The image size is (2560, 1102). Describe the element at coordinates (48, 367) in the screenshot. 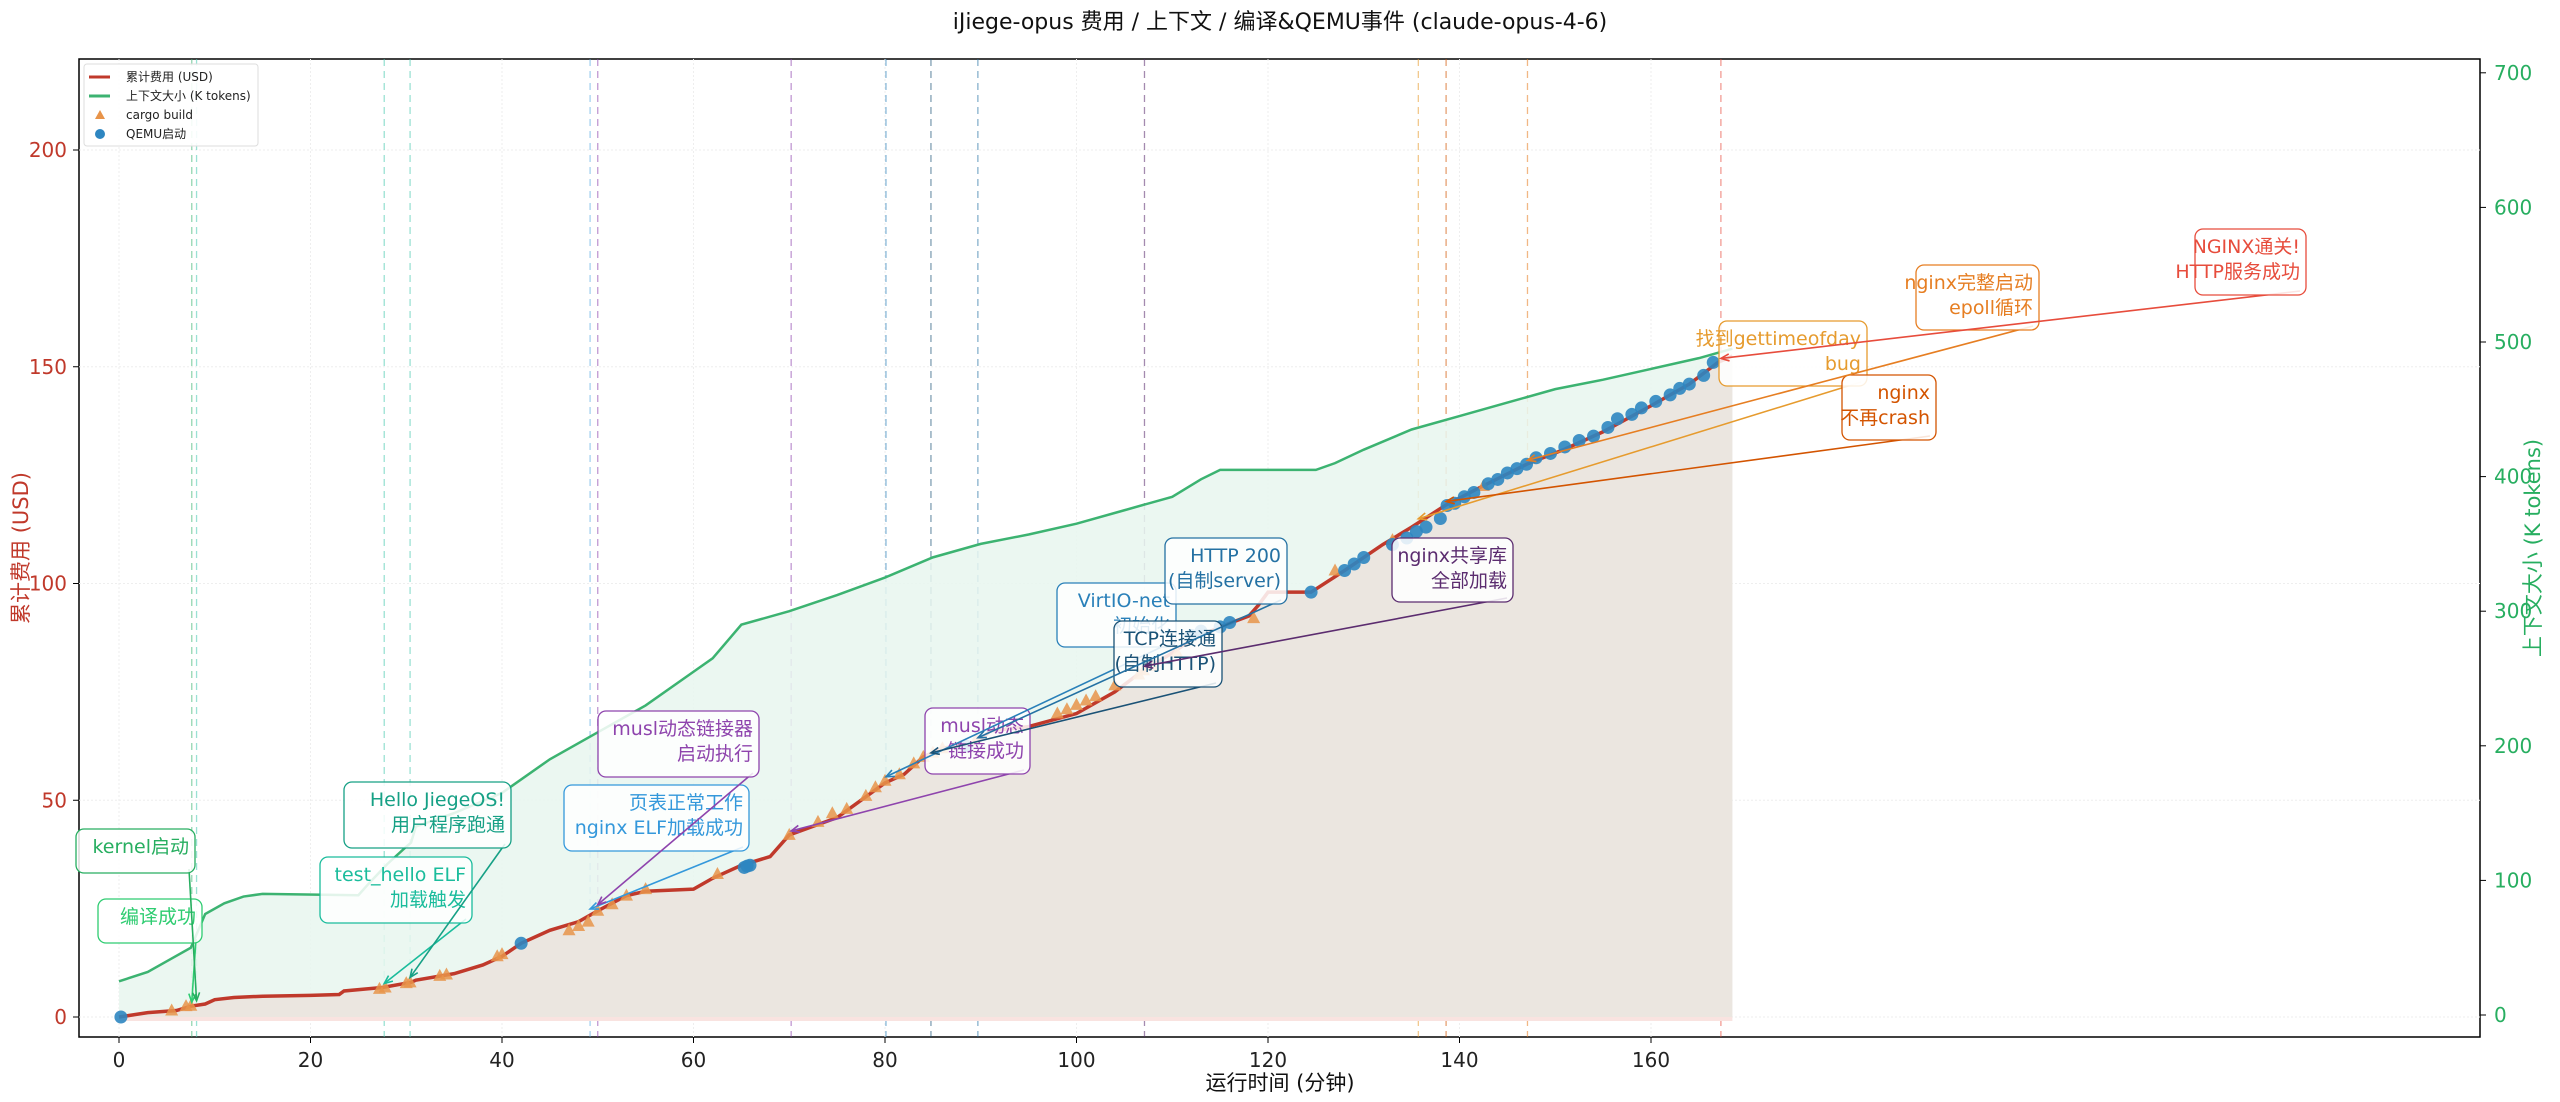

I see `y-tick-label-left: 150` at that location.